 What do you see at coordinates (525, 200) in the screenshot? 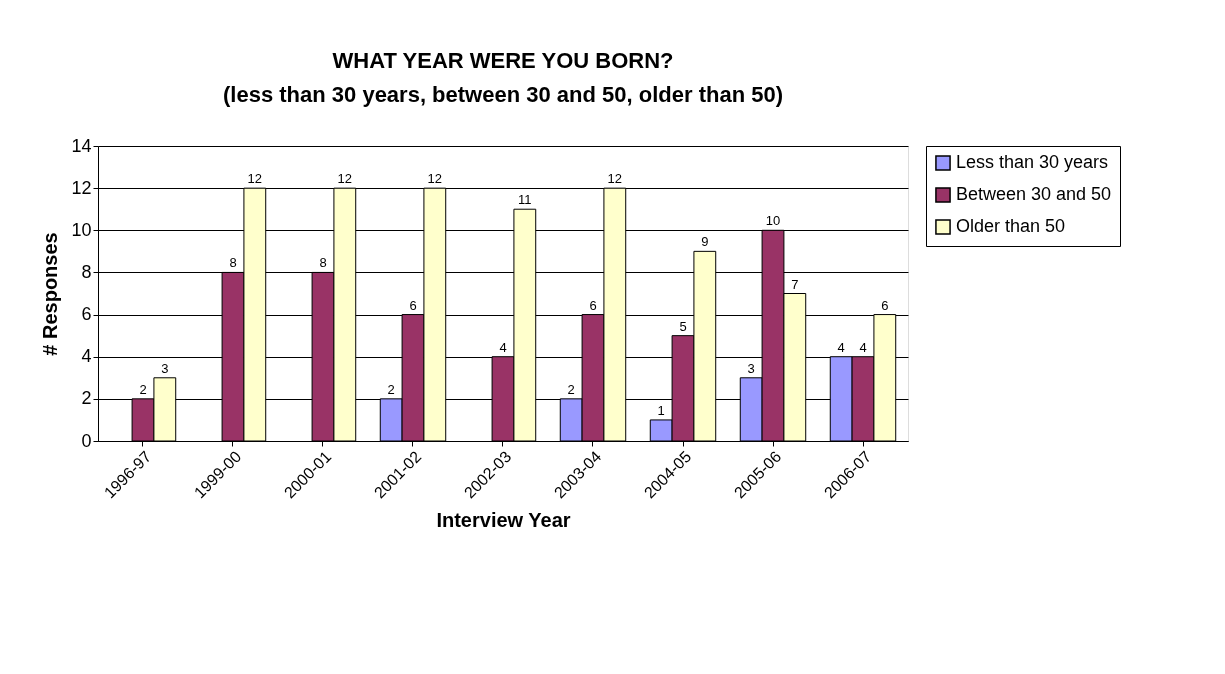
I see `data-label: 11` at bounding box center [525, 200].